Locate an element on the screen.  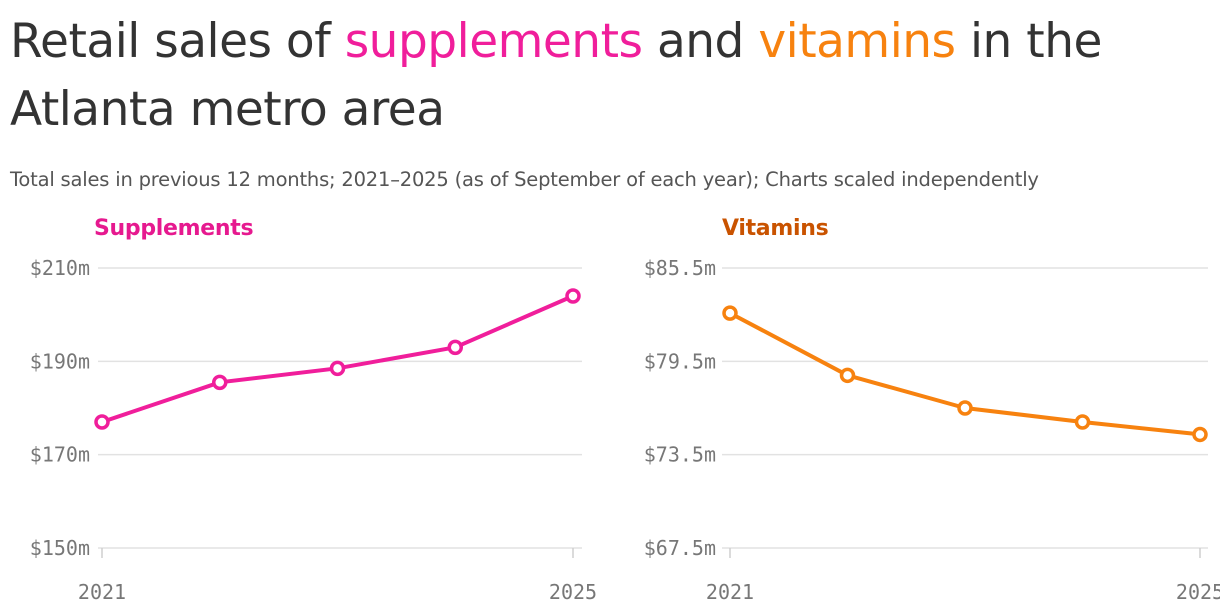
vitamins-series-line is located at coordinates (965, 374).